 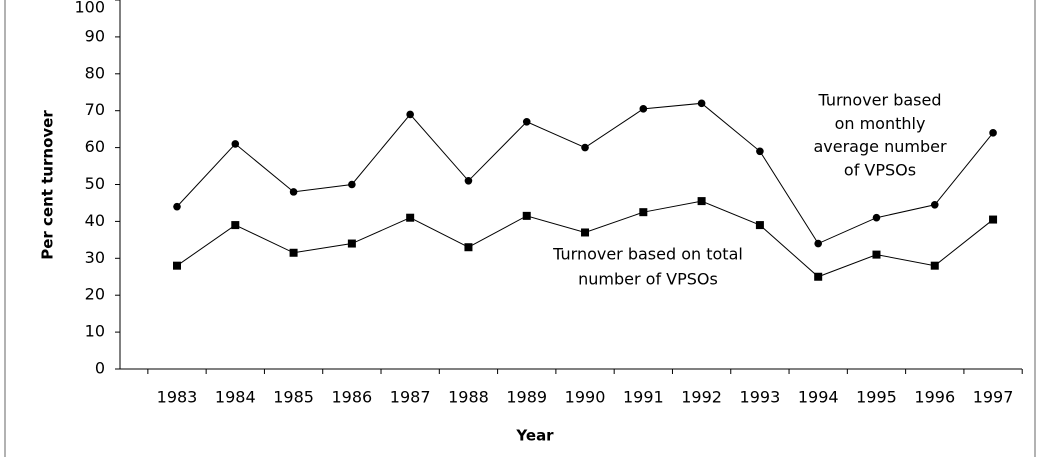 What do you see at coordinates (585, 239) in the screenshot?
I see `series-line` at bounding box center [585, 239].